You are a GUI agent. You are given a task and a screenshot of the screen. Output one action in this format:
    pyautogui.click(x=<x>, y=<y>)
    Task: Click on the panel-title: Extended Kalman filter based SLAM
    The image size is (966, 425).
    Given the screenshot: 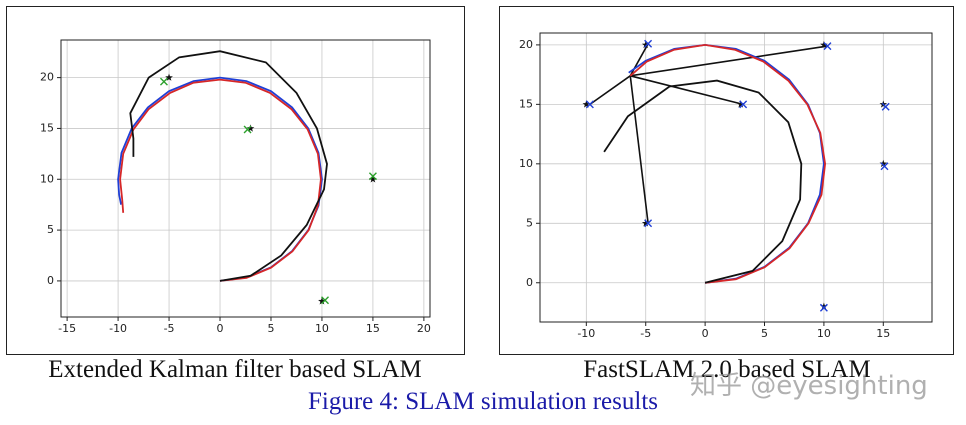 What is the action you would take?
    pyautogui.click(x=235, y=369)
    